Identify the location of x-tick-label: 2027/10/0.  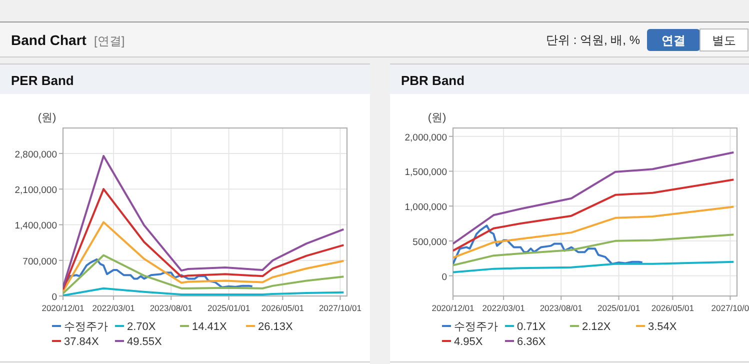
(730, 308).